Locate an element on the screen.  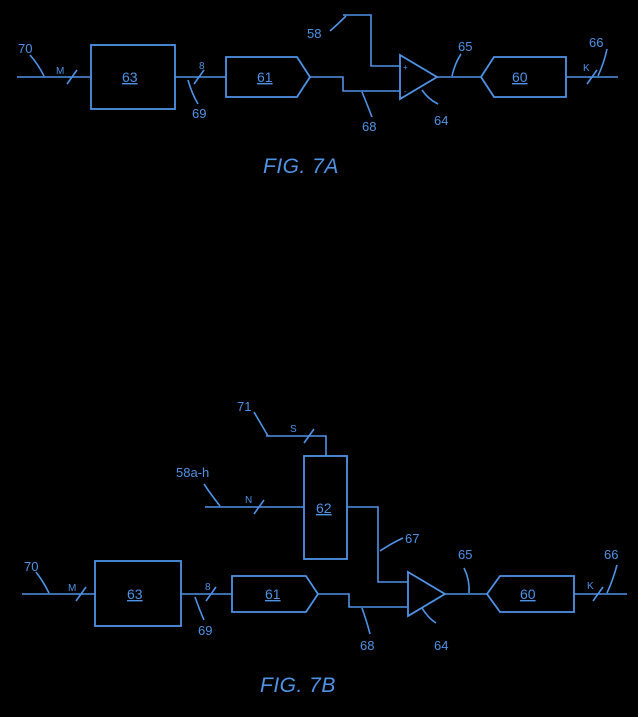
bus-label-m-a: M is located at coordinates (60, 71).